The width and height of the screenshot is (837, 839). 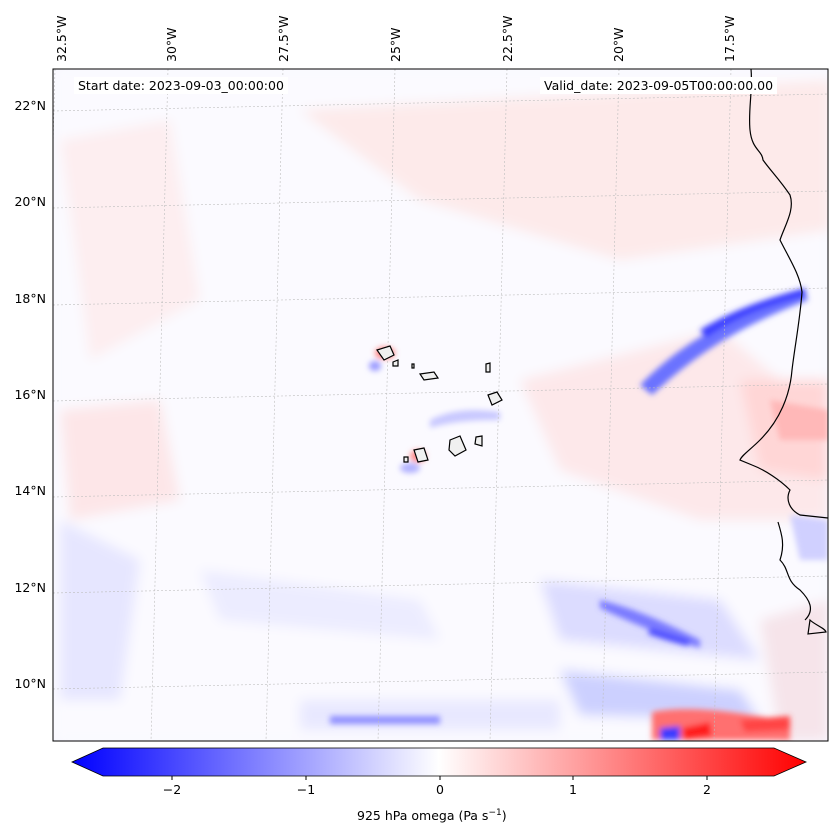 What do you see at coordinates (504, 816) in the screenshot?
I see `colorbar-label-close: )` at bounding box center [504, 816].